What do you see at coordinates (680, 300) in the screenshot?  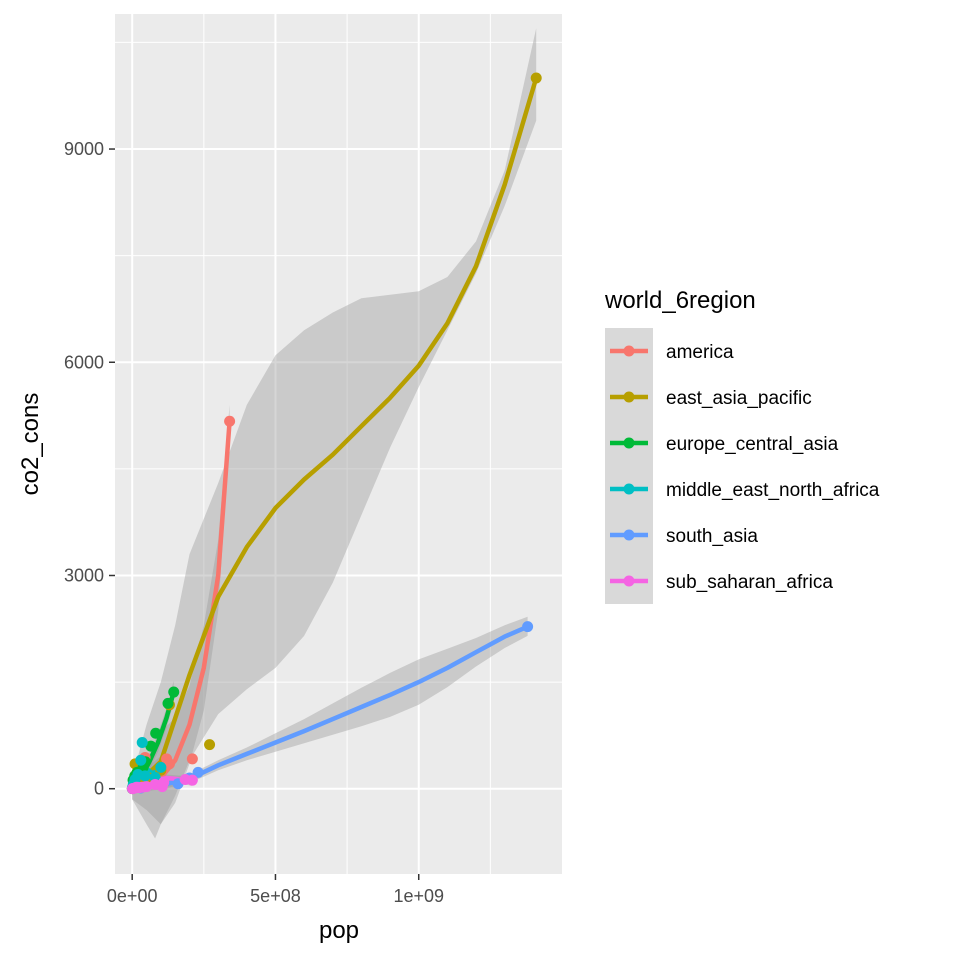 I see `legend-title: world_6region` at bounding box center [680, 300].